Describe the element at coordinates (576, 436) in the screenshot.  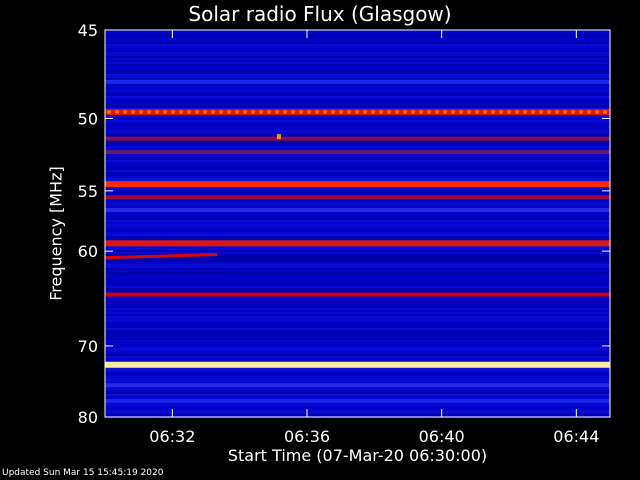
I see `x-tick-label: 06:44` at that location.